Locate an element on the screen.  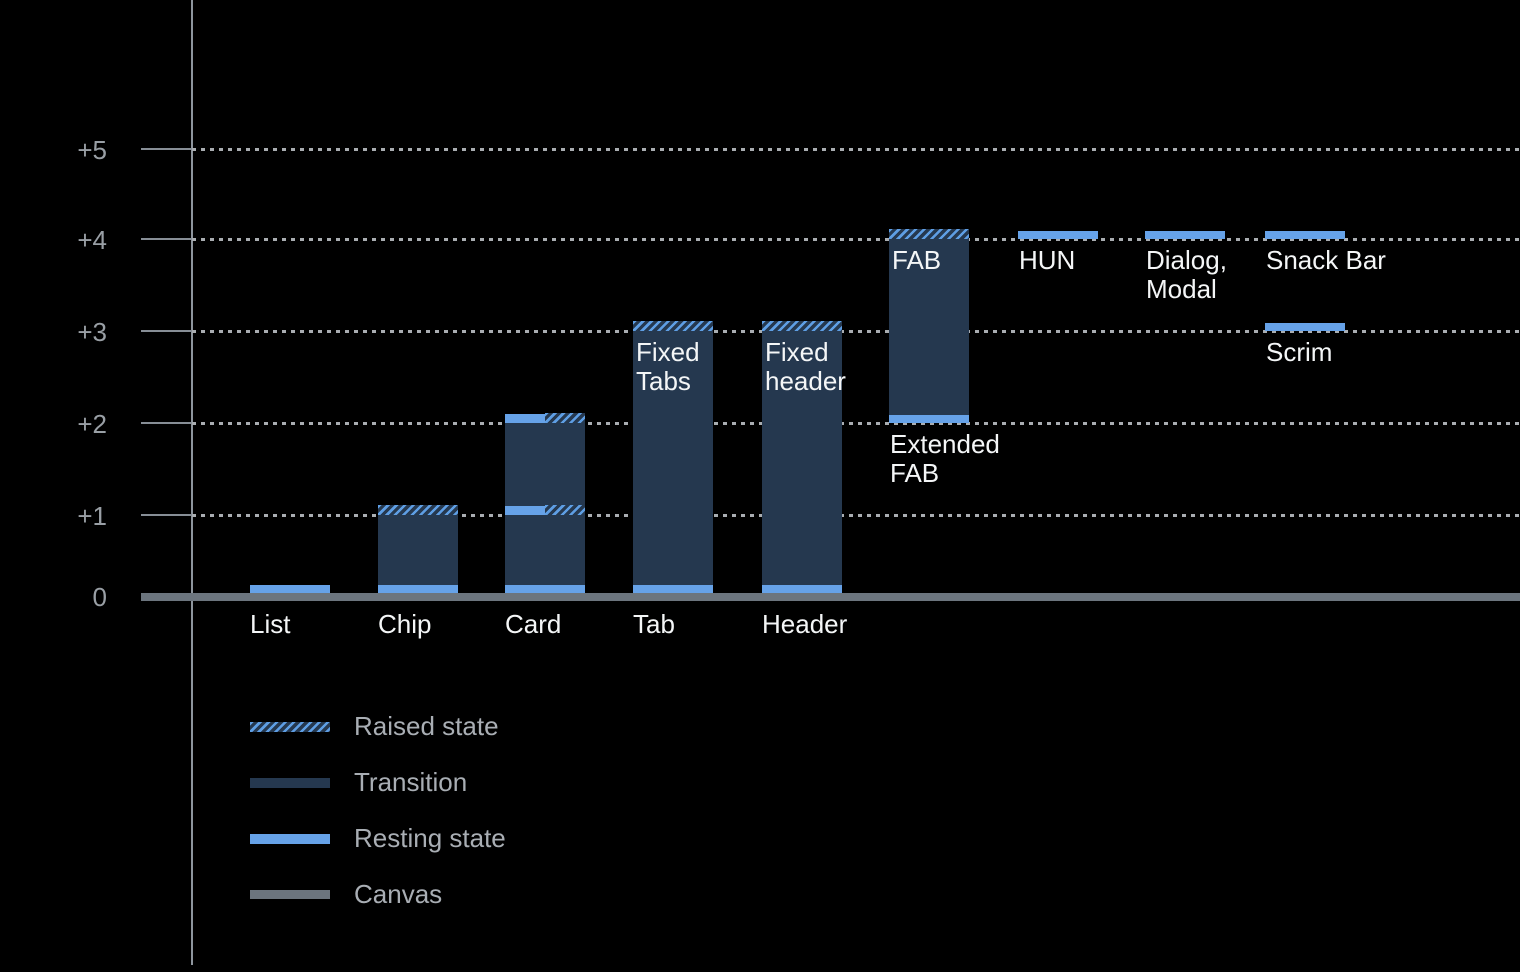
transition-band-header is located at coordinates (802, 458).